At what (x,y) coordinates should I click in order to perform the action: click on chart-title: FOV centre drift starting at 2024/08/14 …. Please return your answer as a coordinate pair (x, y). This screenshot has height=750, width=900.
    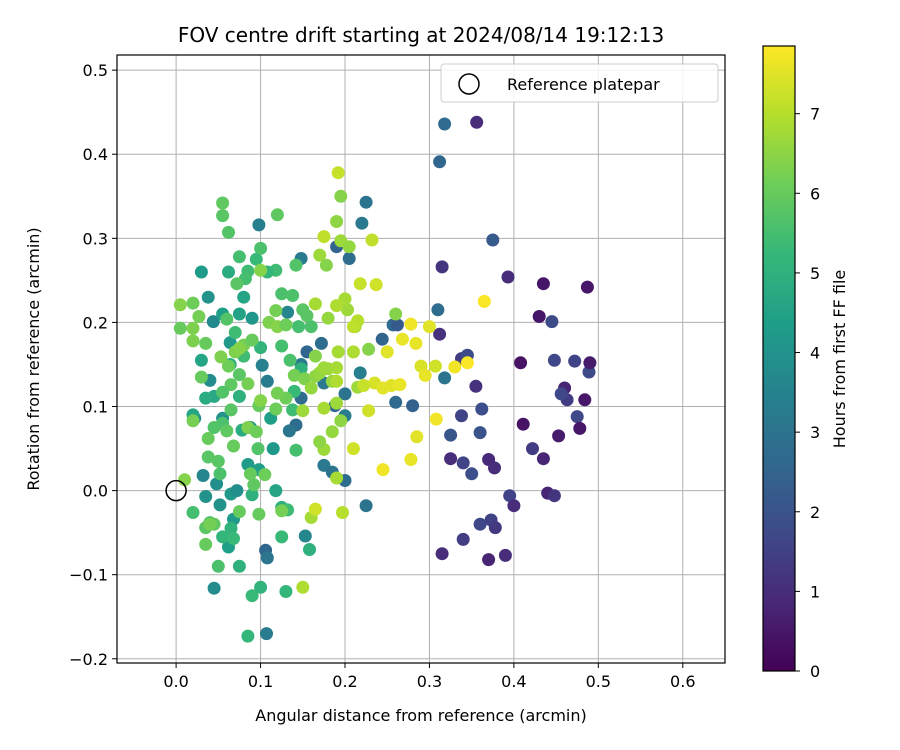
    Looking at the image, I should click on (421, 35).